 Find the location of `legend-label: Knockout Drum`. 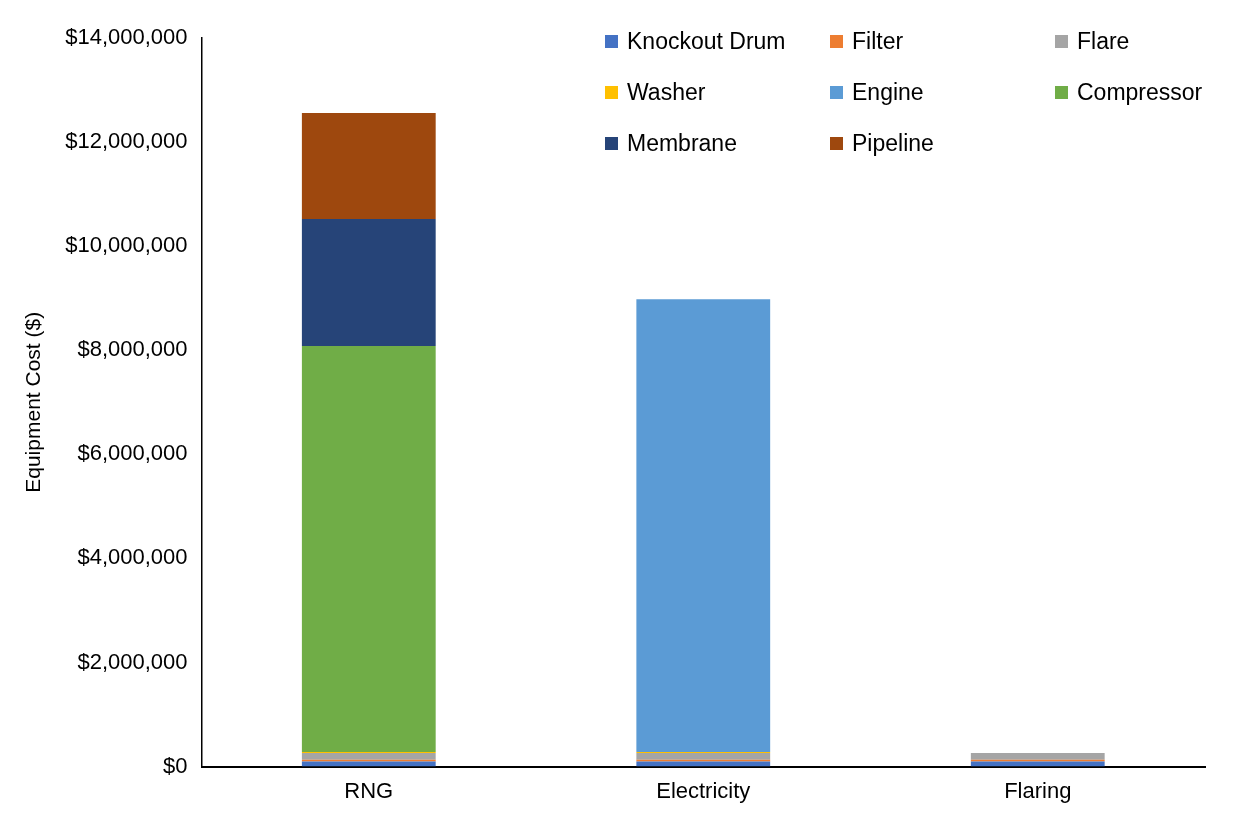

legend-label: Knockout Drum is located at coordinates (706, 41).